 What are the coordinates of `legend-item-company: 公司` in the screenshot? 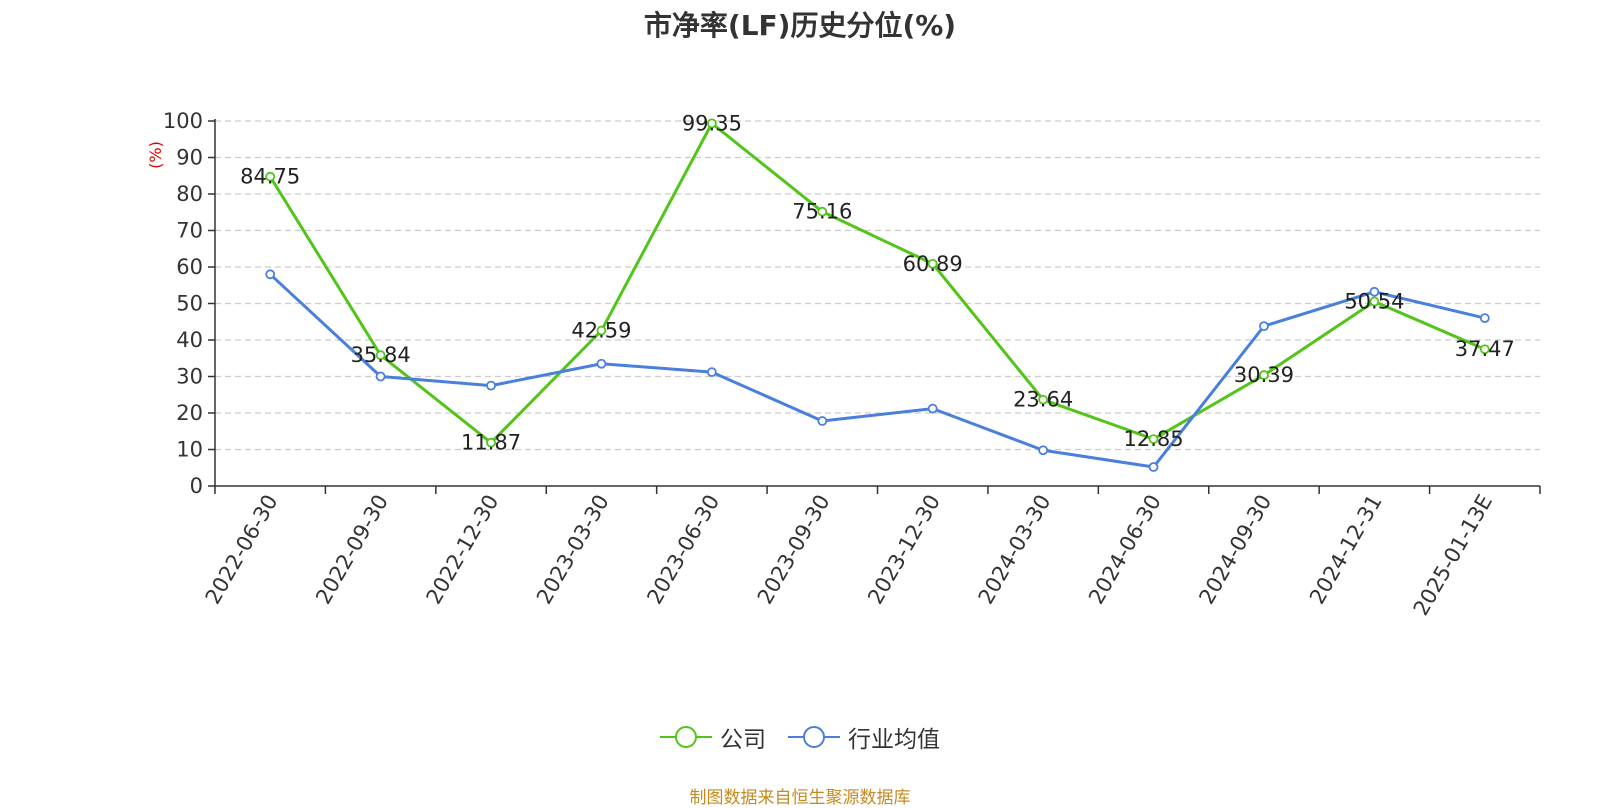 It's located at (713, 737).